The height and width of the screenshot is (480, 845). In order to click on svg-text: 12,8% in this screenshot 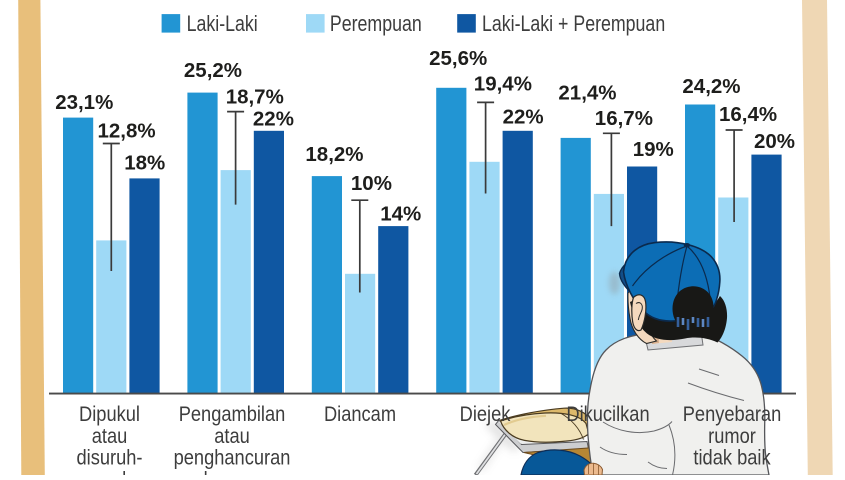, I will do `click(127, 131)`.